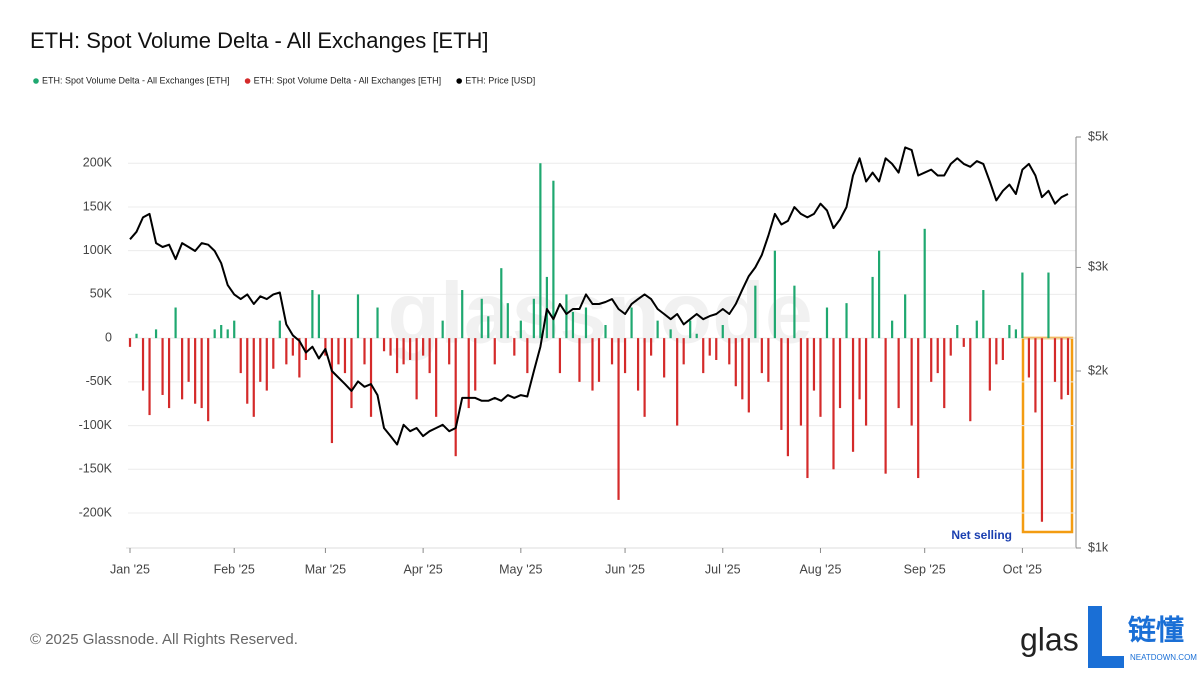 This screenshot has height=675, width=1200. Describe the element at coordinates (1156, 629) in the screenshot. I see `logo-mark: 链懂` at that location.